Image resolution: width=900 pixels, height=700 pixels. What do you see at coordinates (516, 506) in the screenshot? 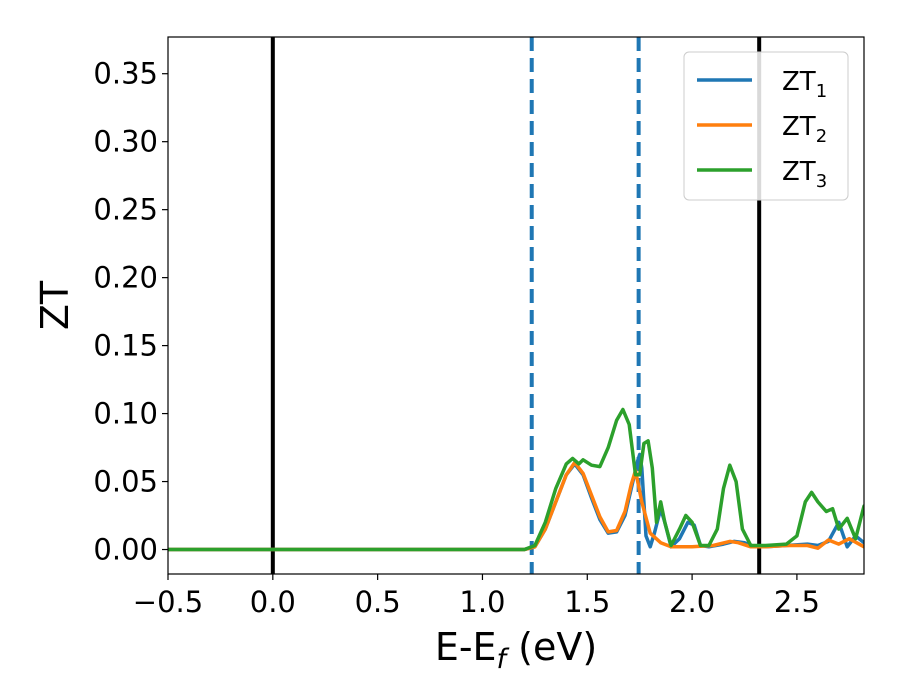
I see `series-line-zt2` at bounding box center [516, 506].